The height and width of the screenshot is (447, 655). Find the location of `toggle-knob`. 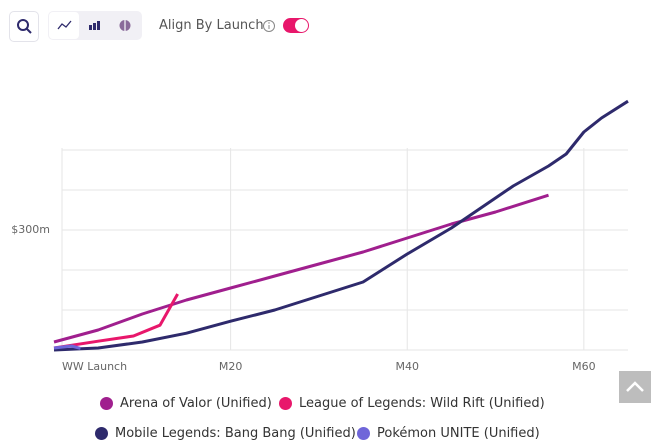

toggle-knob is located at coordinates (301, 25).